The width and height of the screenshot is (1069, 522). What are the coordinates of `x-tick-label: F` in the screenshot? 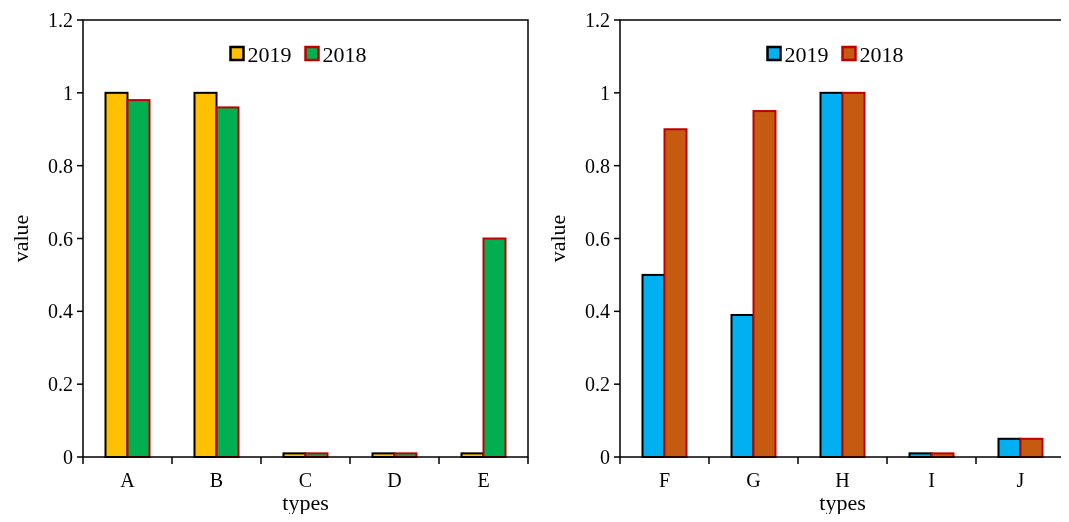 It's located at (664, 480).